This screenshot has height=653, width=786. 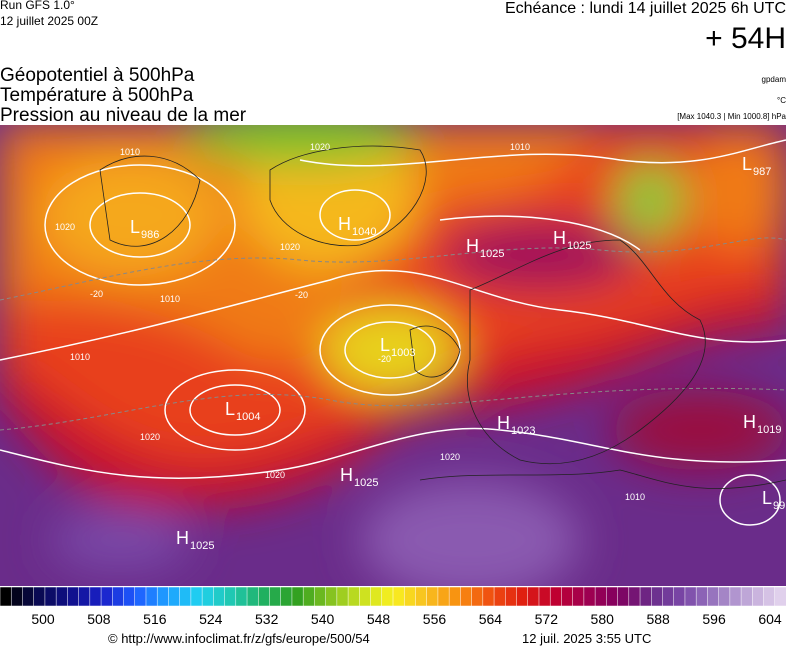 What do you see at coordinates (150, 235) in the screenshot?
I see `pressure-center-value: 986` at bounding box center [150, 235].